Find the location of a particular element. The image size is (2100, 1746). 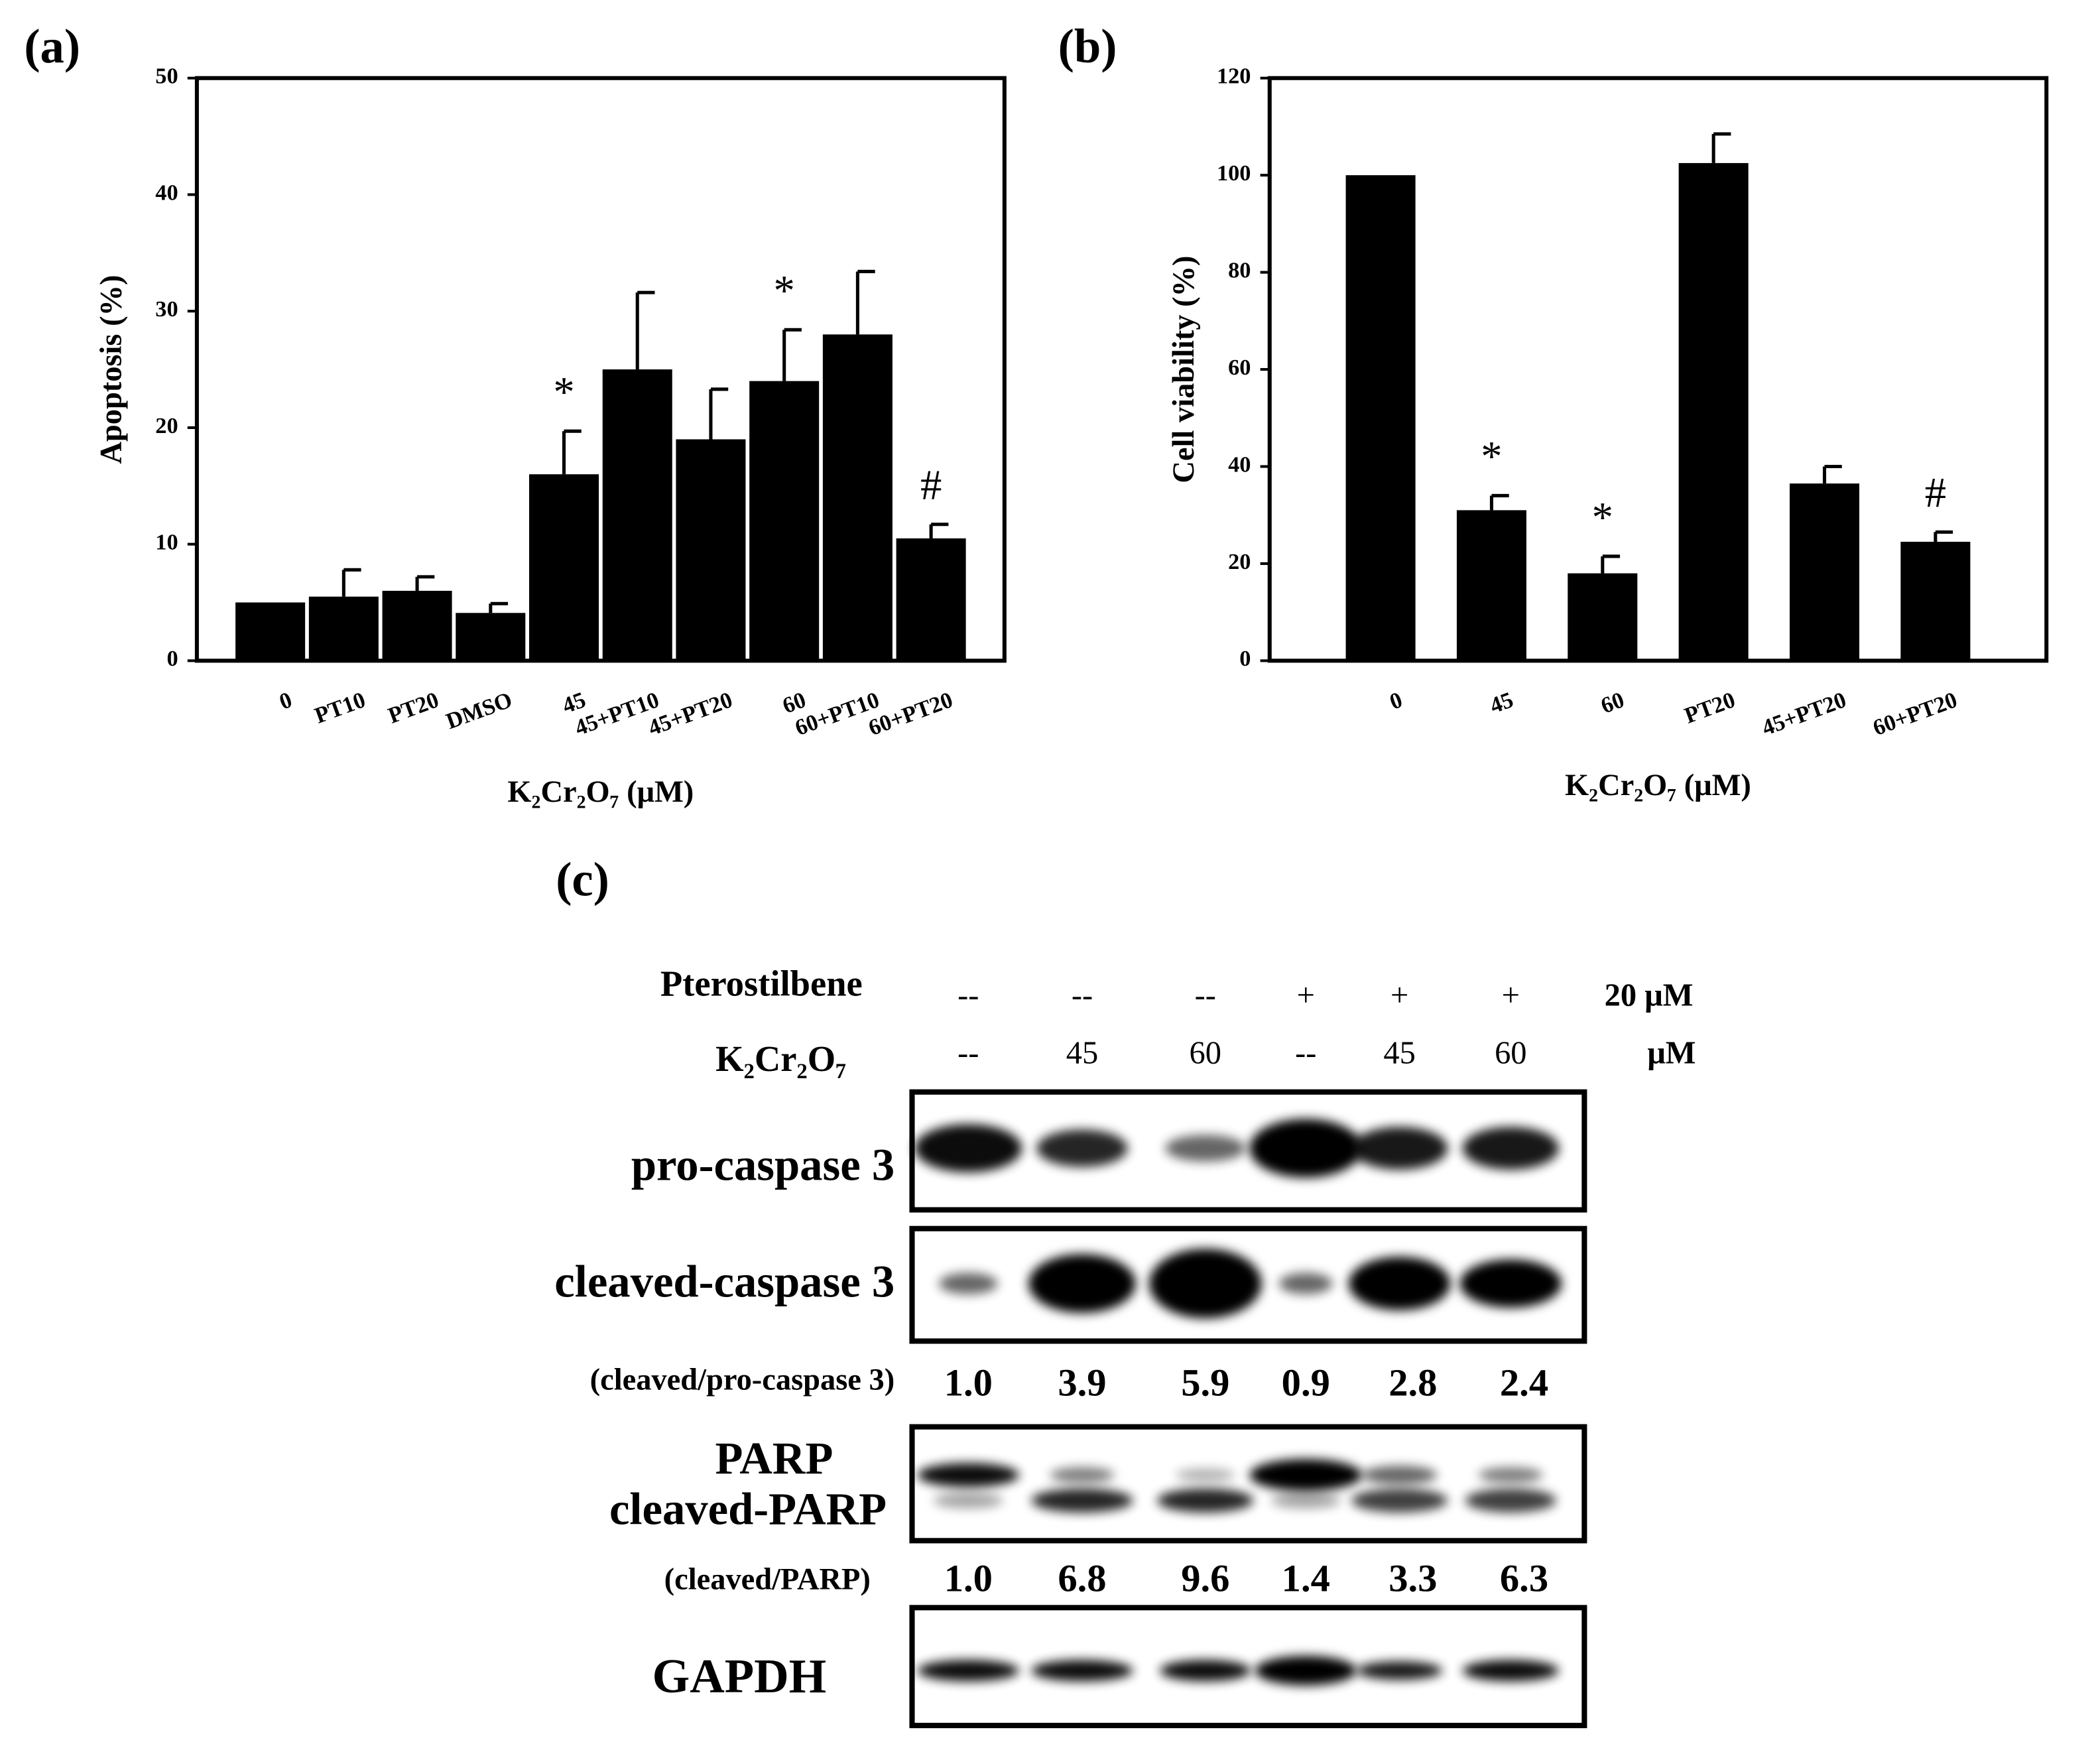

ratio-label: (cleaved/pro-caspase 3) is located at coordinates (743, 1380).